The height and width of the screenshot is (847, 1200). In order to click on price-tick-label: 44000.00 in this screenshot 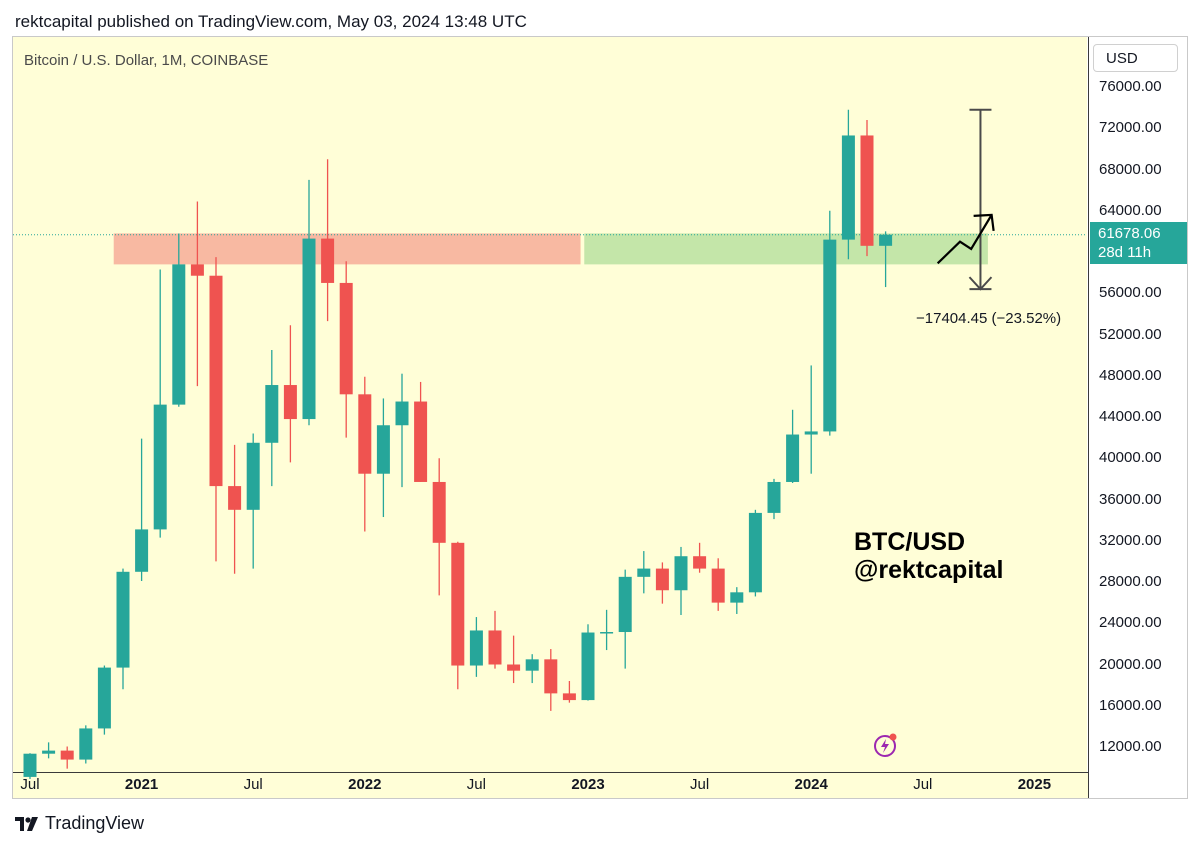, I will do `click(1130, 416)`.